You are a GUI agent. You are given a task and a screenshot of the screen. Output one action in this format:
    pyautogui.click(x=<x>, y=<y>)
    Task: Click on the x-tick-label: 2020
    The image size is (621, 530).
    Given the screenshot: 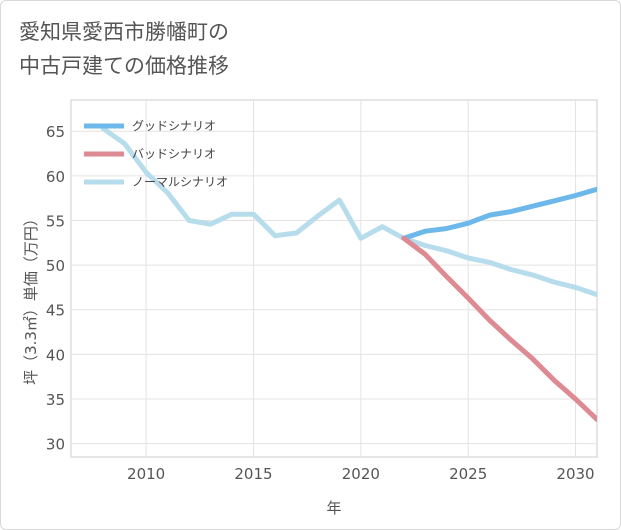 What is the action you would take?
    pyautogui.click(x=361, y=474)
    